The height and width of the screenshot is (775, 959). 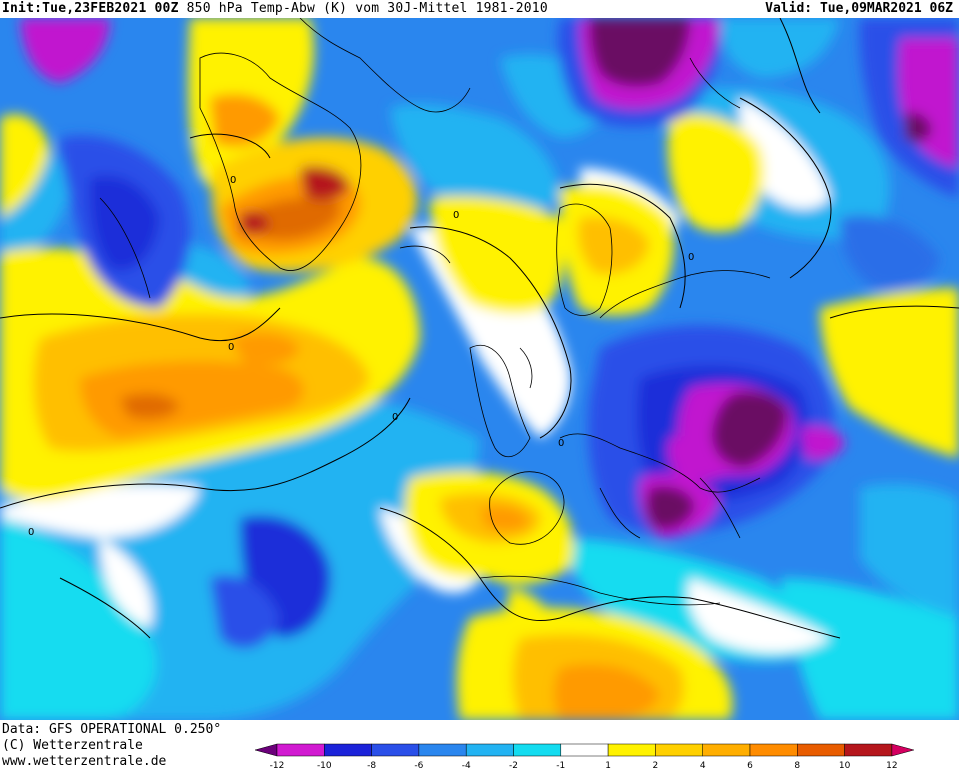 I want to click on legend-tick-label: -2, so click(x=513, y=766).